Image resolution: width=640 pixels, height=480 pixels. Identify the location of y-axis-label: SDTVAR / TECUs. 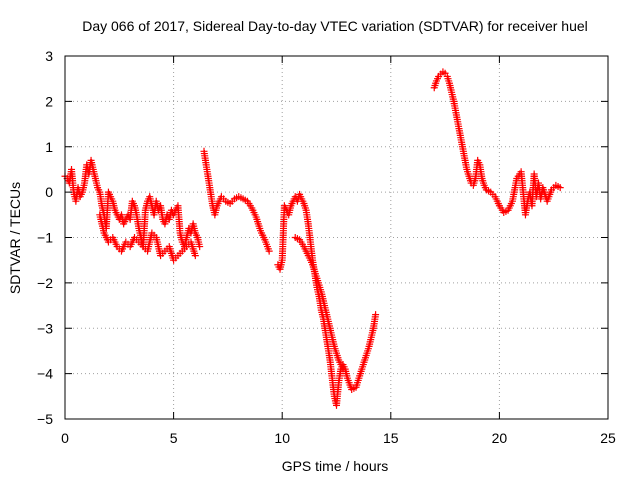
(15, 238).